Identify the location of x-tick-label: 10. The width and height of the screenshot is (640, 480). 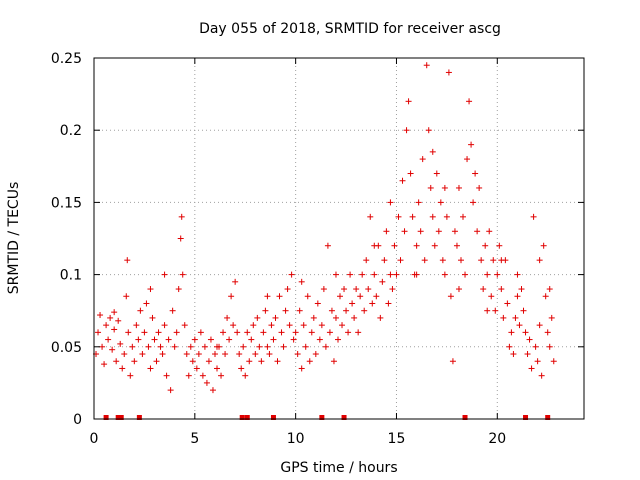
(296, 439).